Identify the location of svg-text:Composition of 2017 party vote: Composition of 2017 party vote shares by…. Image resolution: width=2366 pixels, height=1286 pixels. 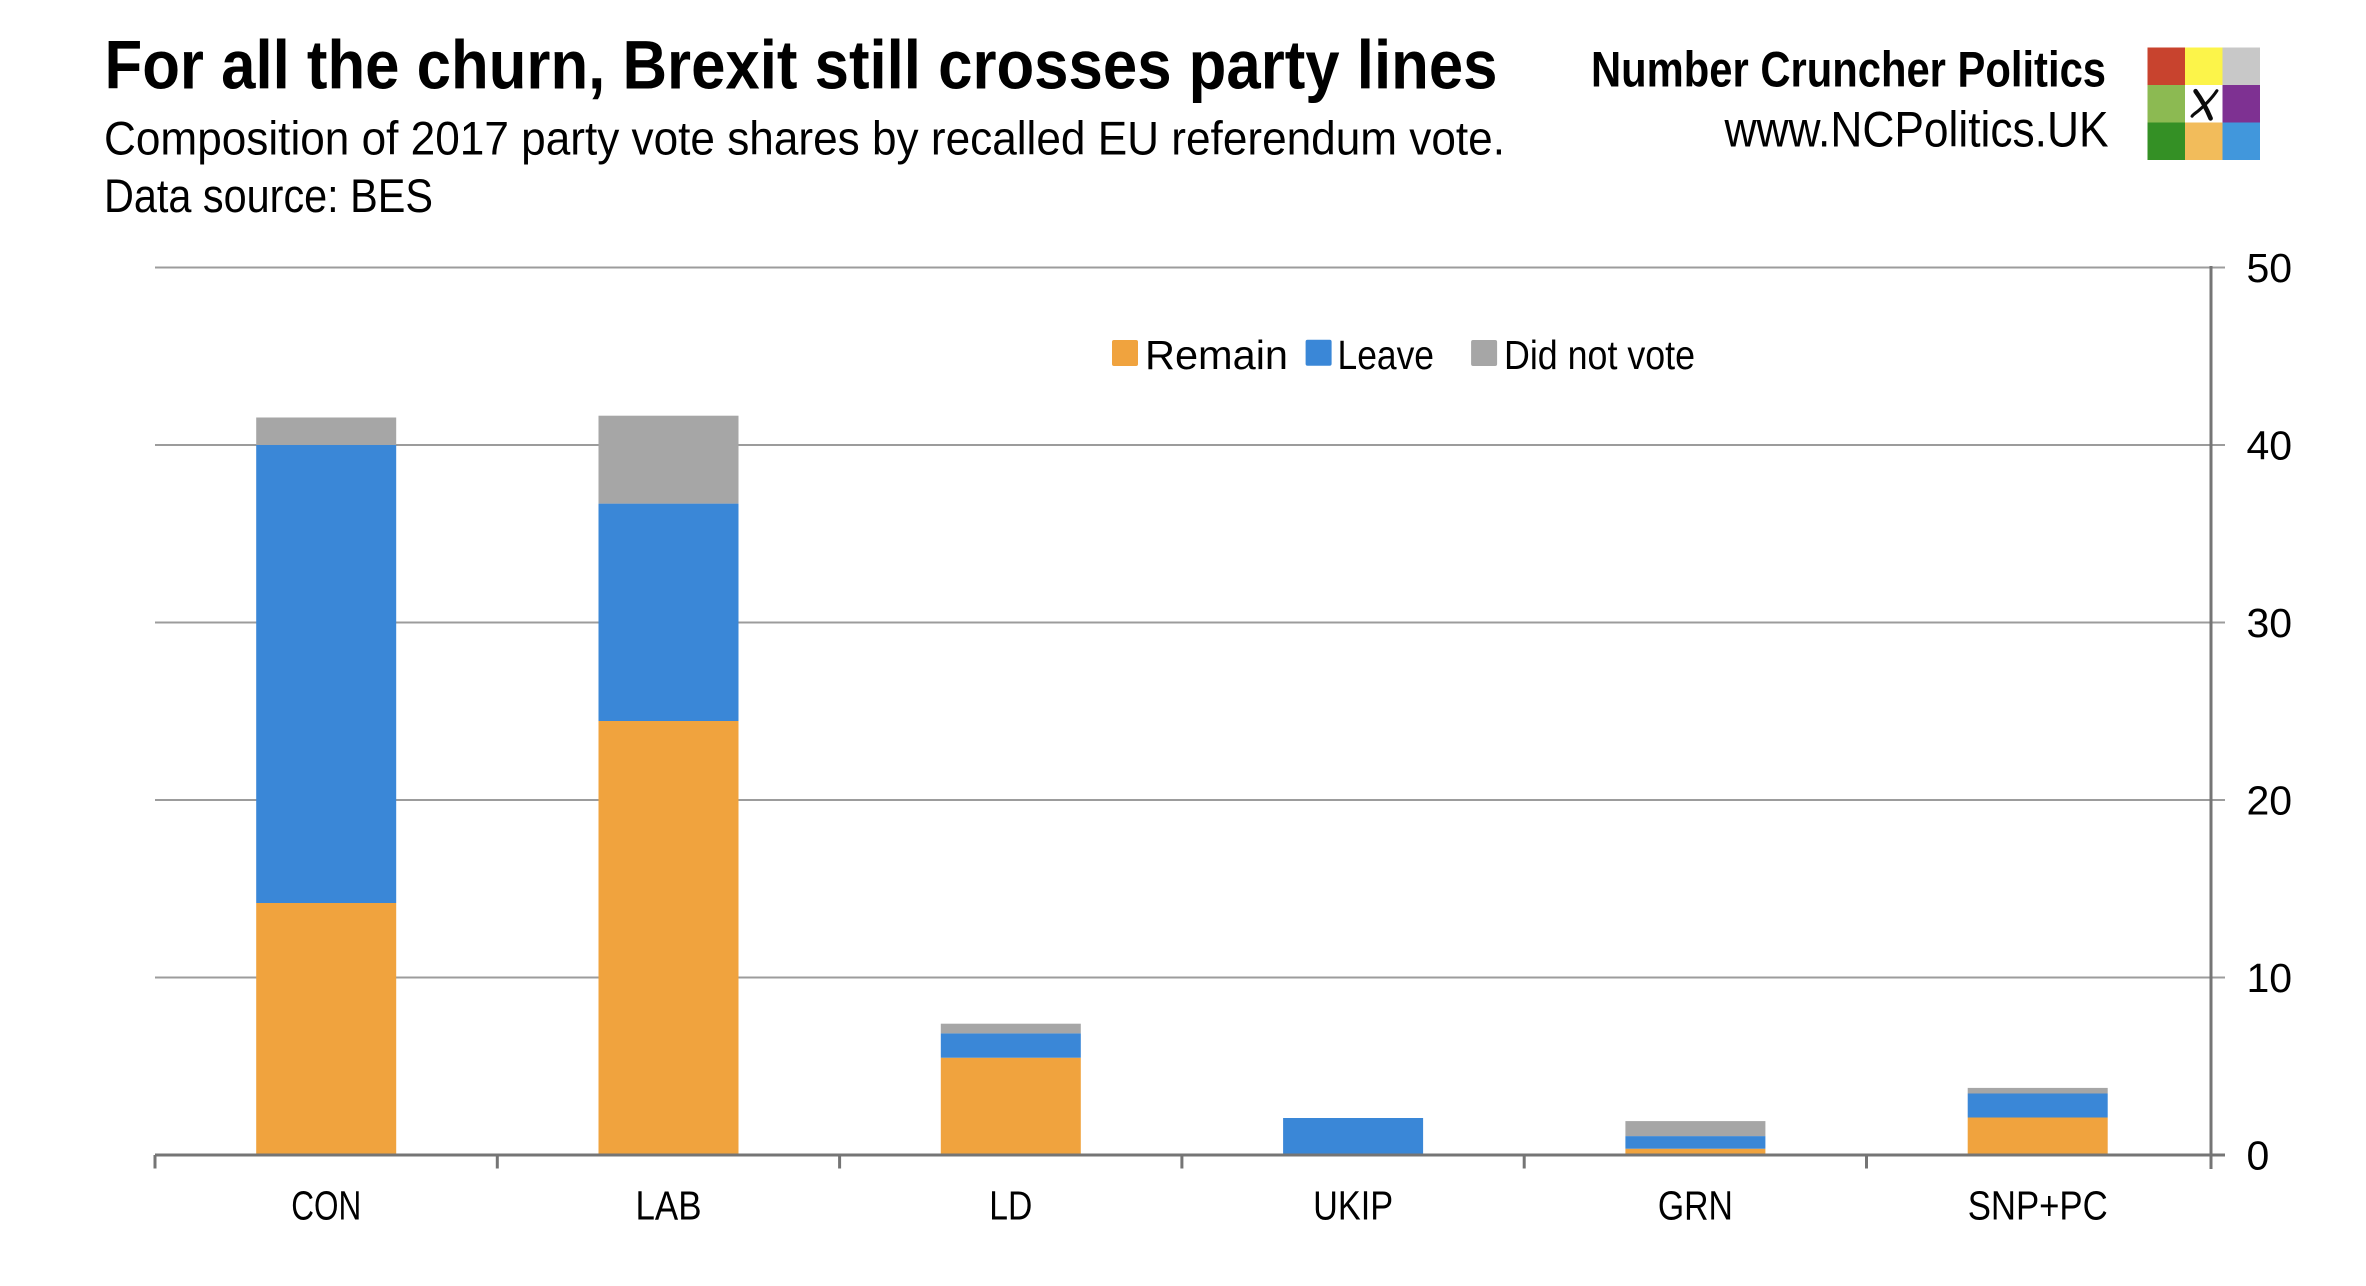
(804, 139).